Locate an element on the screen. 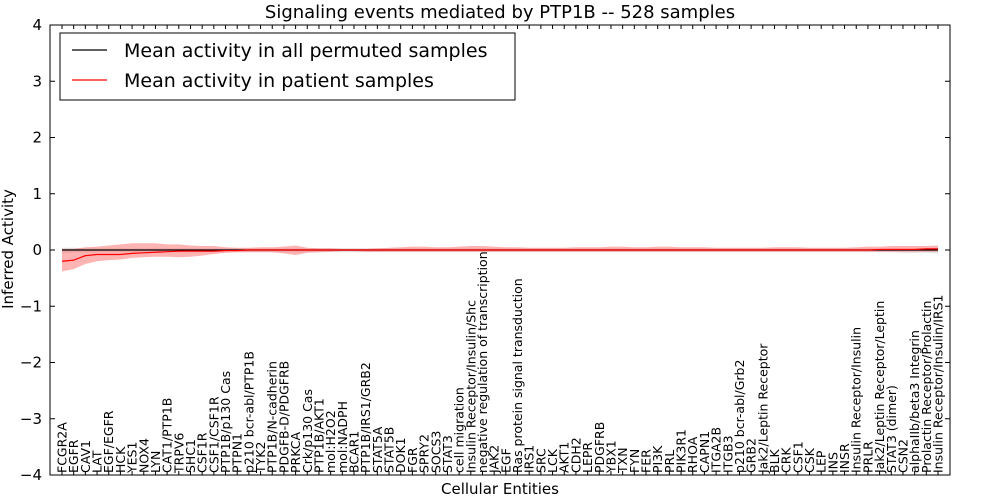  x-tick-label: LCK is located at coordinates (552, 460).